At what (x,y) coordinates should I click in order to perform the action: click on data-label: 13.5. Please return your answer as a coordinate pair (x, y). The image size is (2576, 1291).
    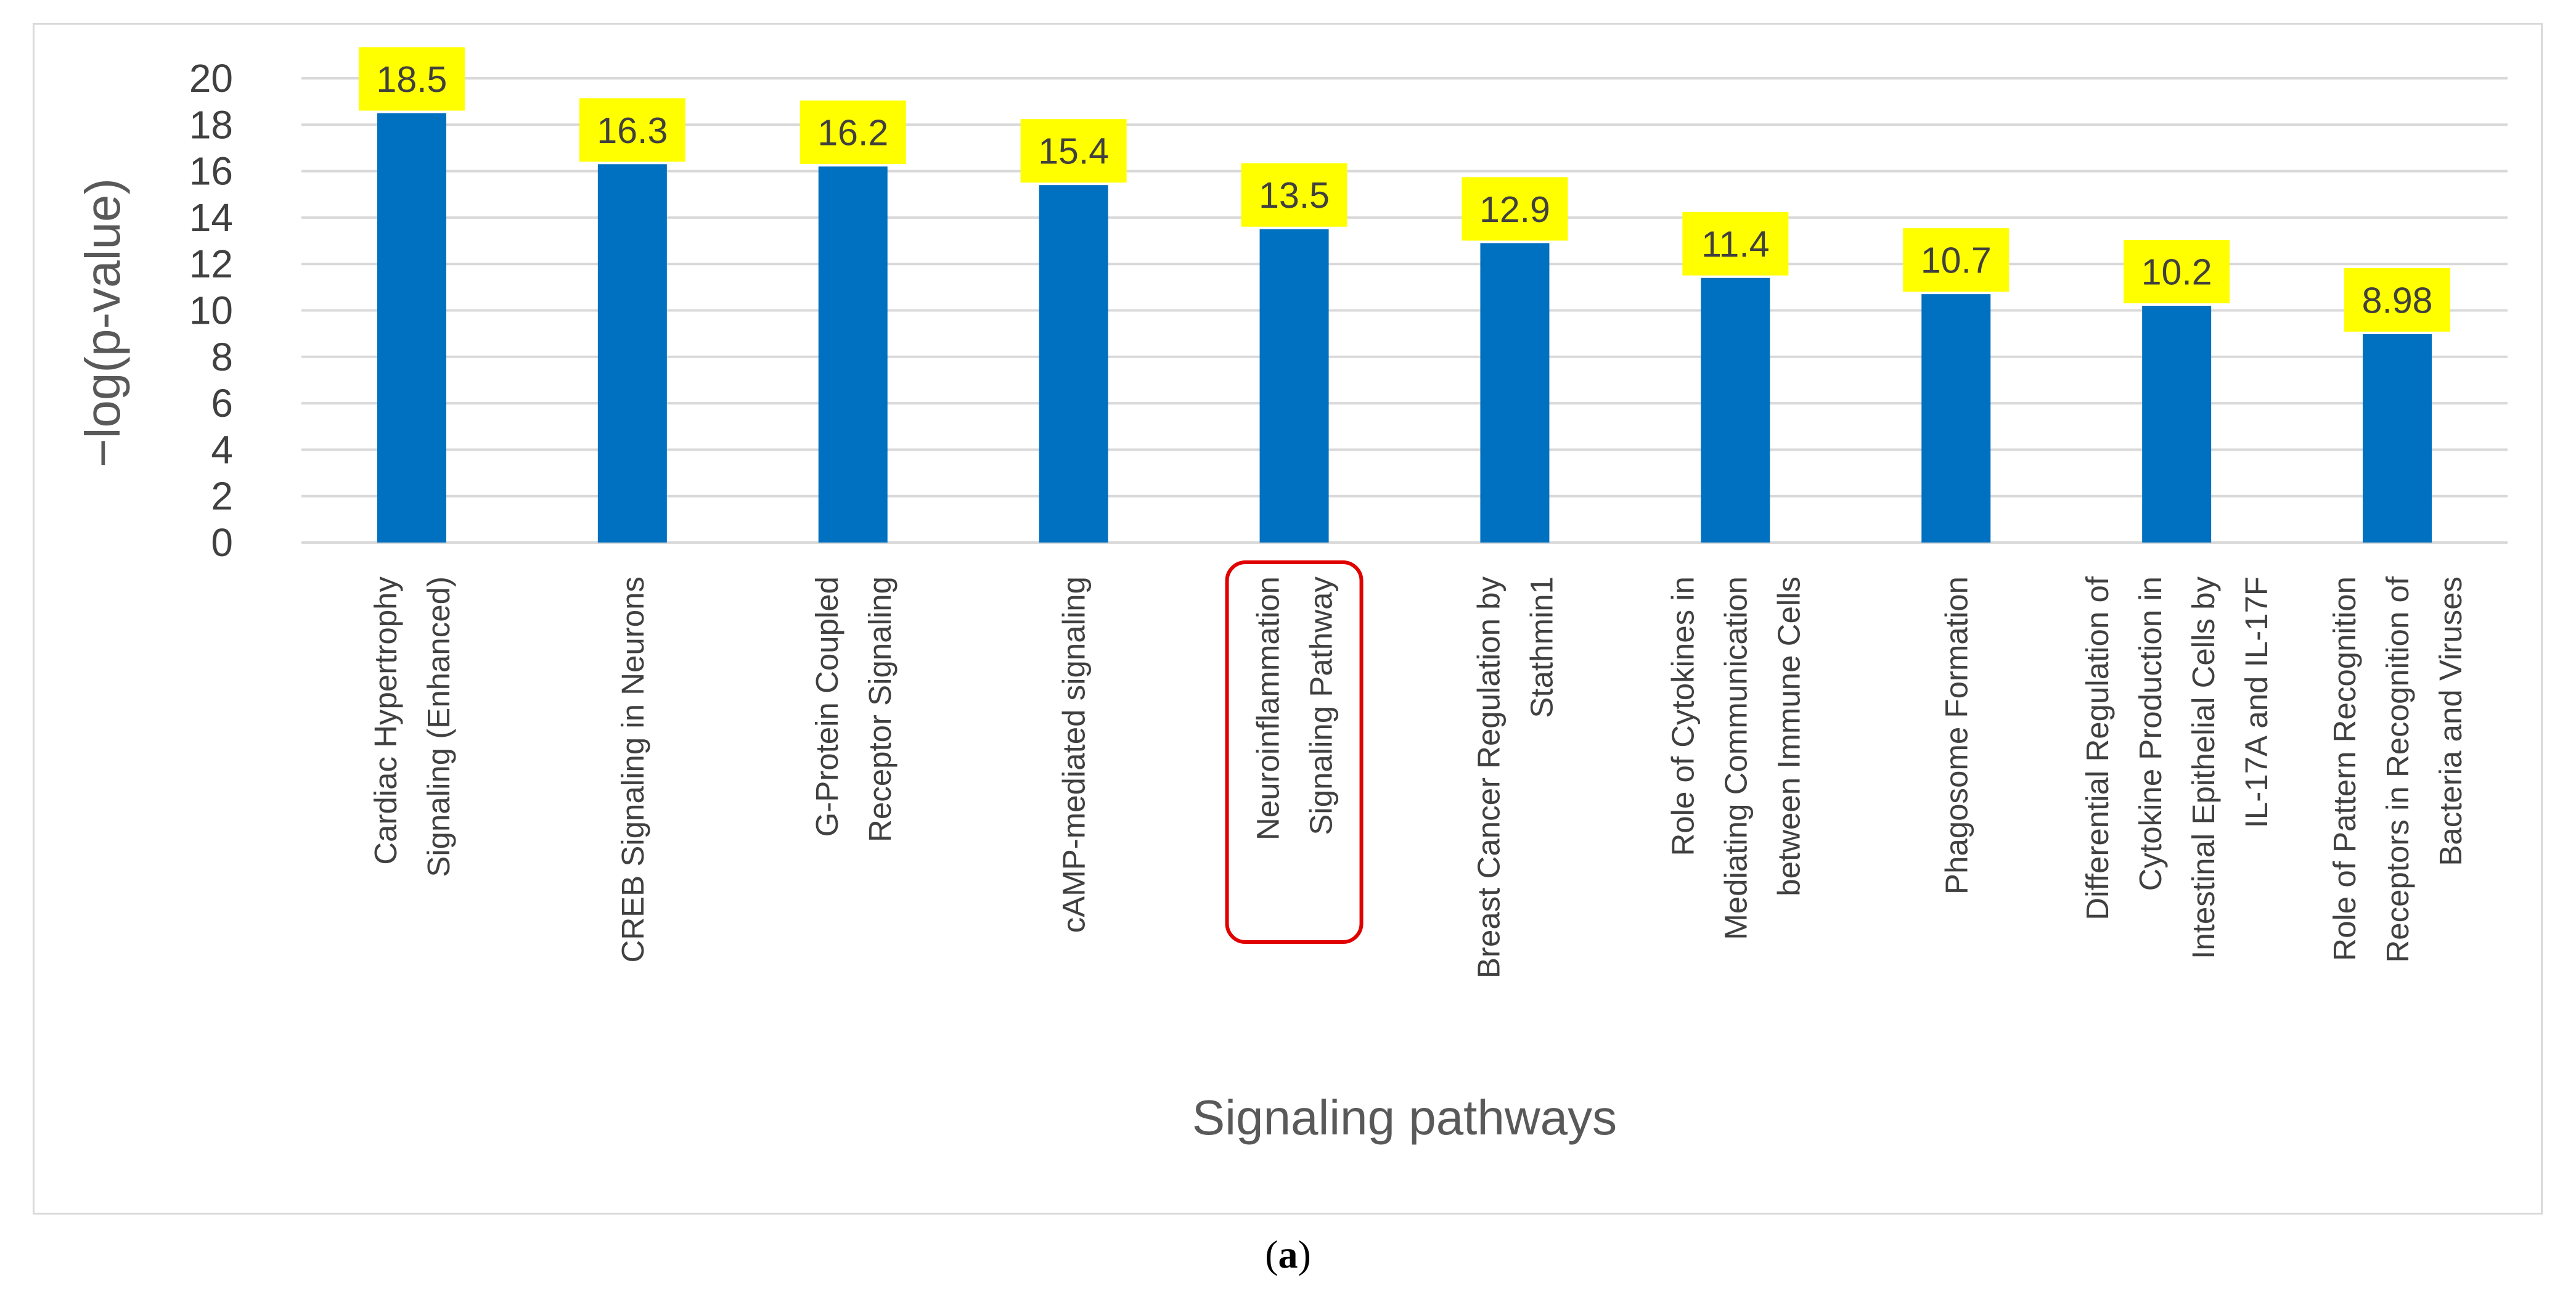
    Looking at the image, I should click on (1294, 195).